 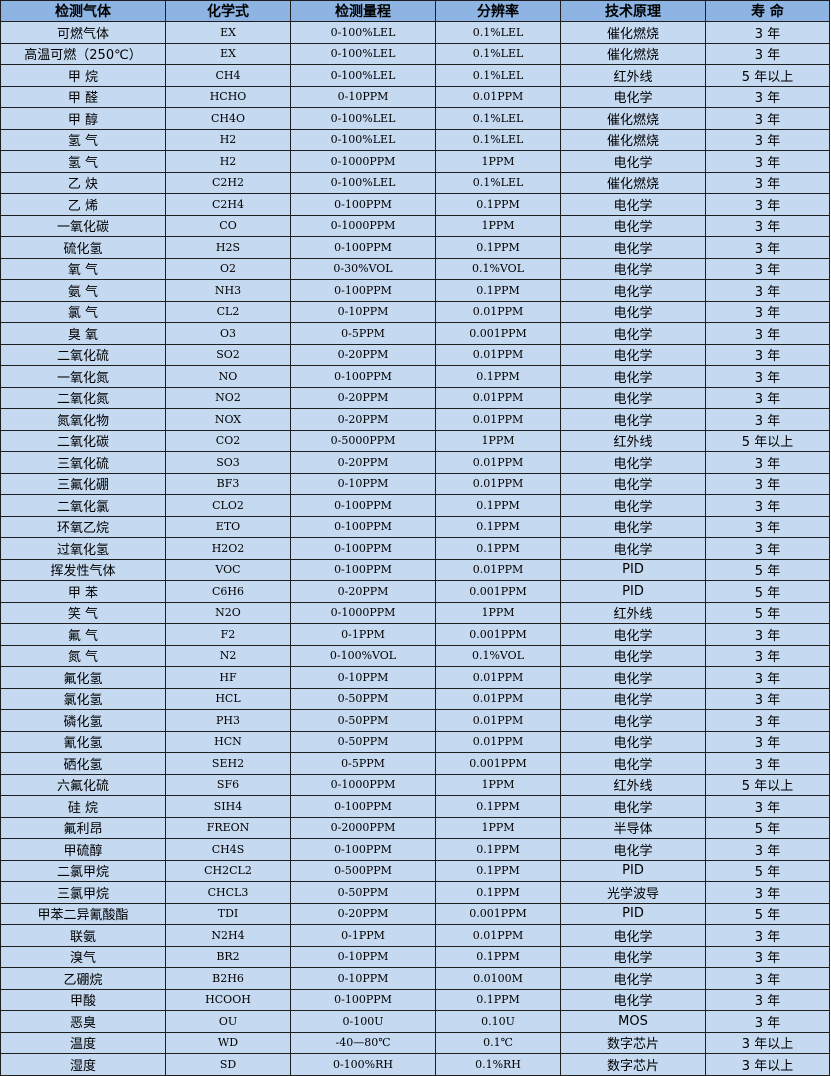 What do you see at coordinates (415, 1064) in the screenshot?
I see `table-row: 湿度 SD 0-100%RH 0.1%RH 数字芯片 3 年以上` at bounding box center [415, 1064].